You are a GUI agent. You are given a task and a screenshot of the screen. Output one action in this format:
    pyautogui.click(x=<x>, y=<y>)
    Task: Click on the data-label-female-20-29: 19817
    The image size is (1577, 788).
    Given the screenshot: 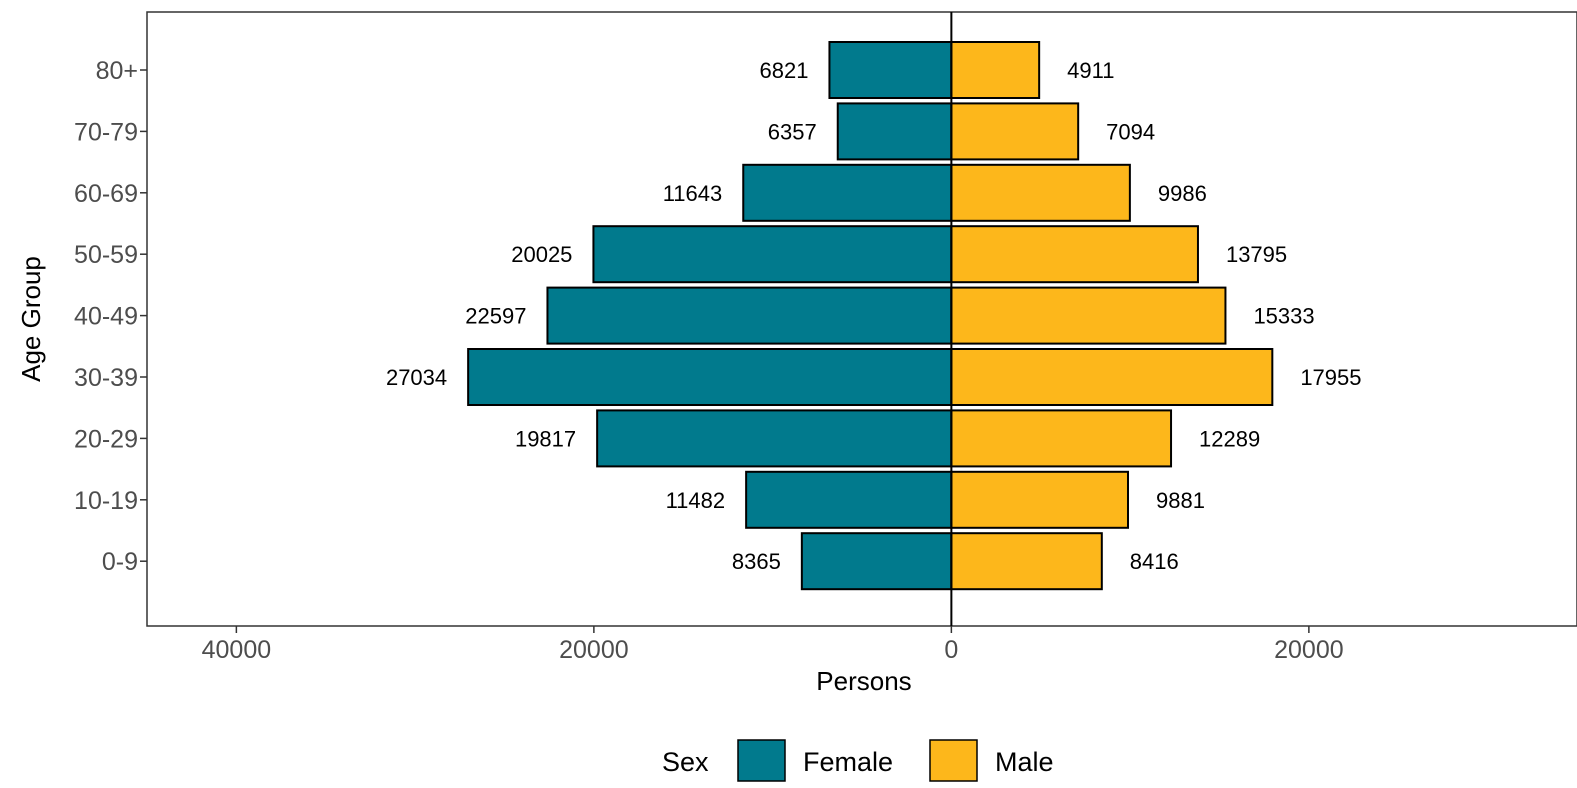 What is the action you would take?
    pyautogui.click(x=545, y=438)
    